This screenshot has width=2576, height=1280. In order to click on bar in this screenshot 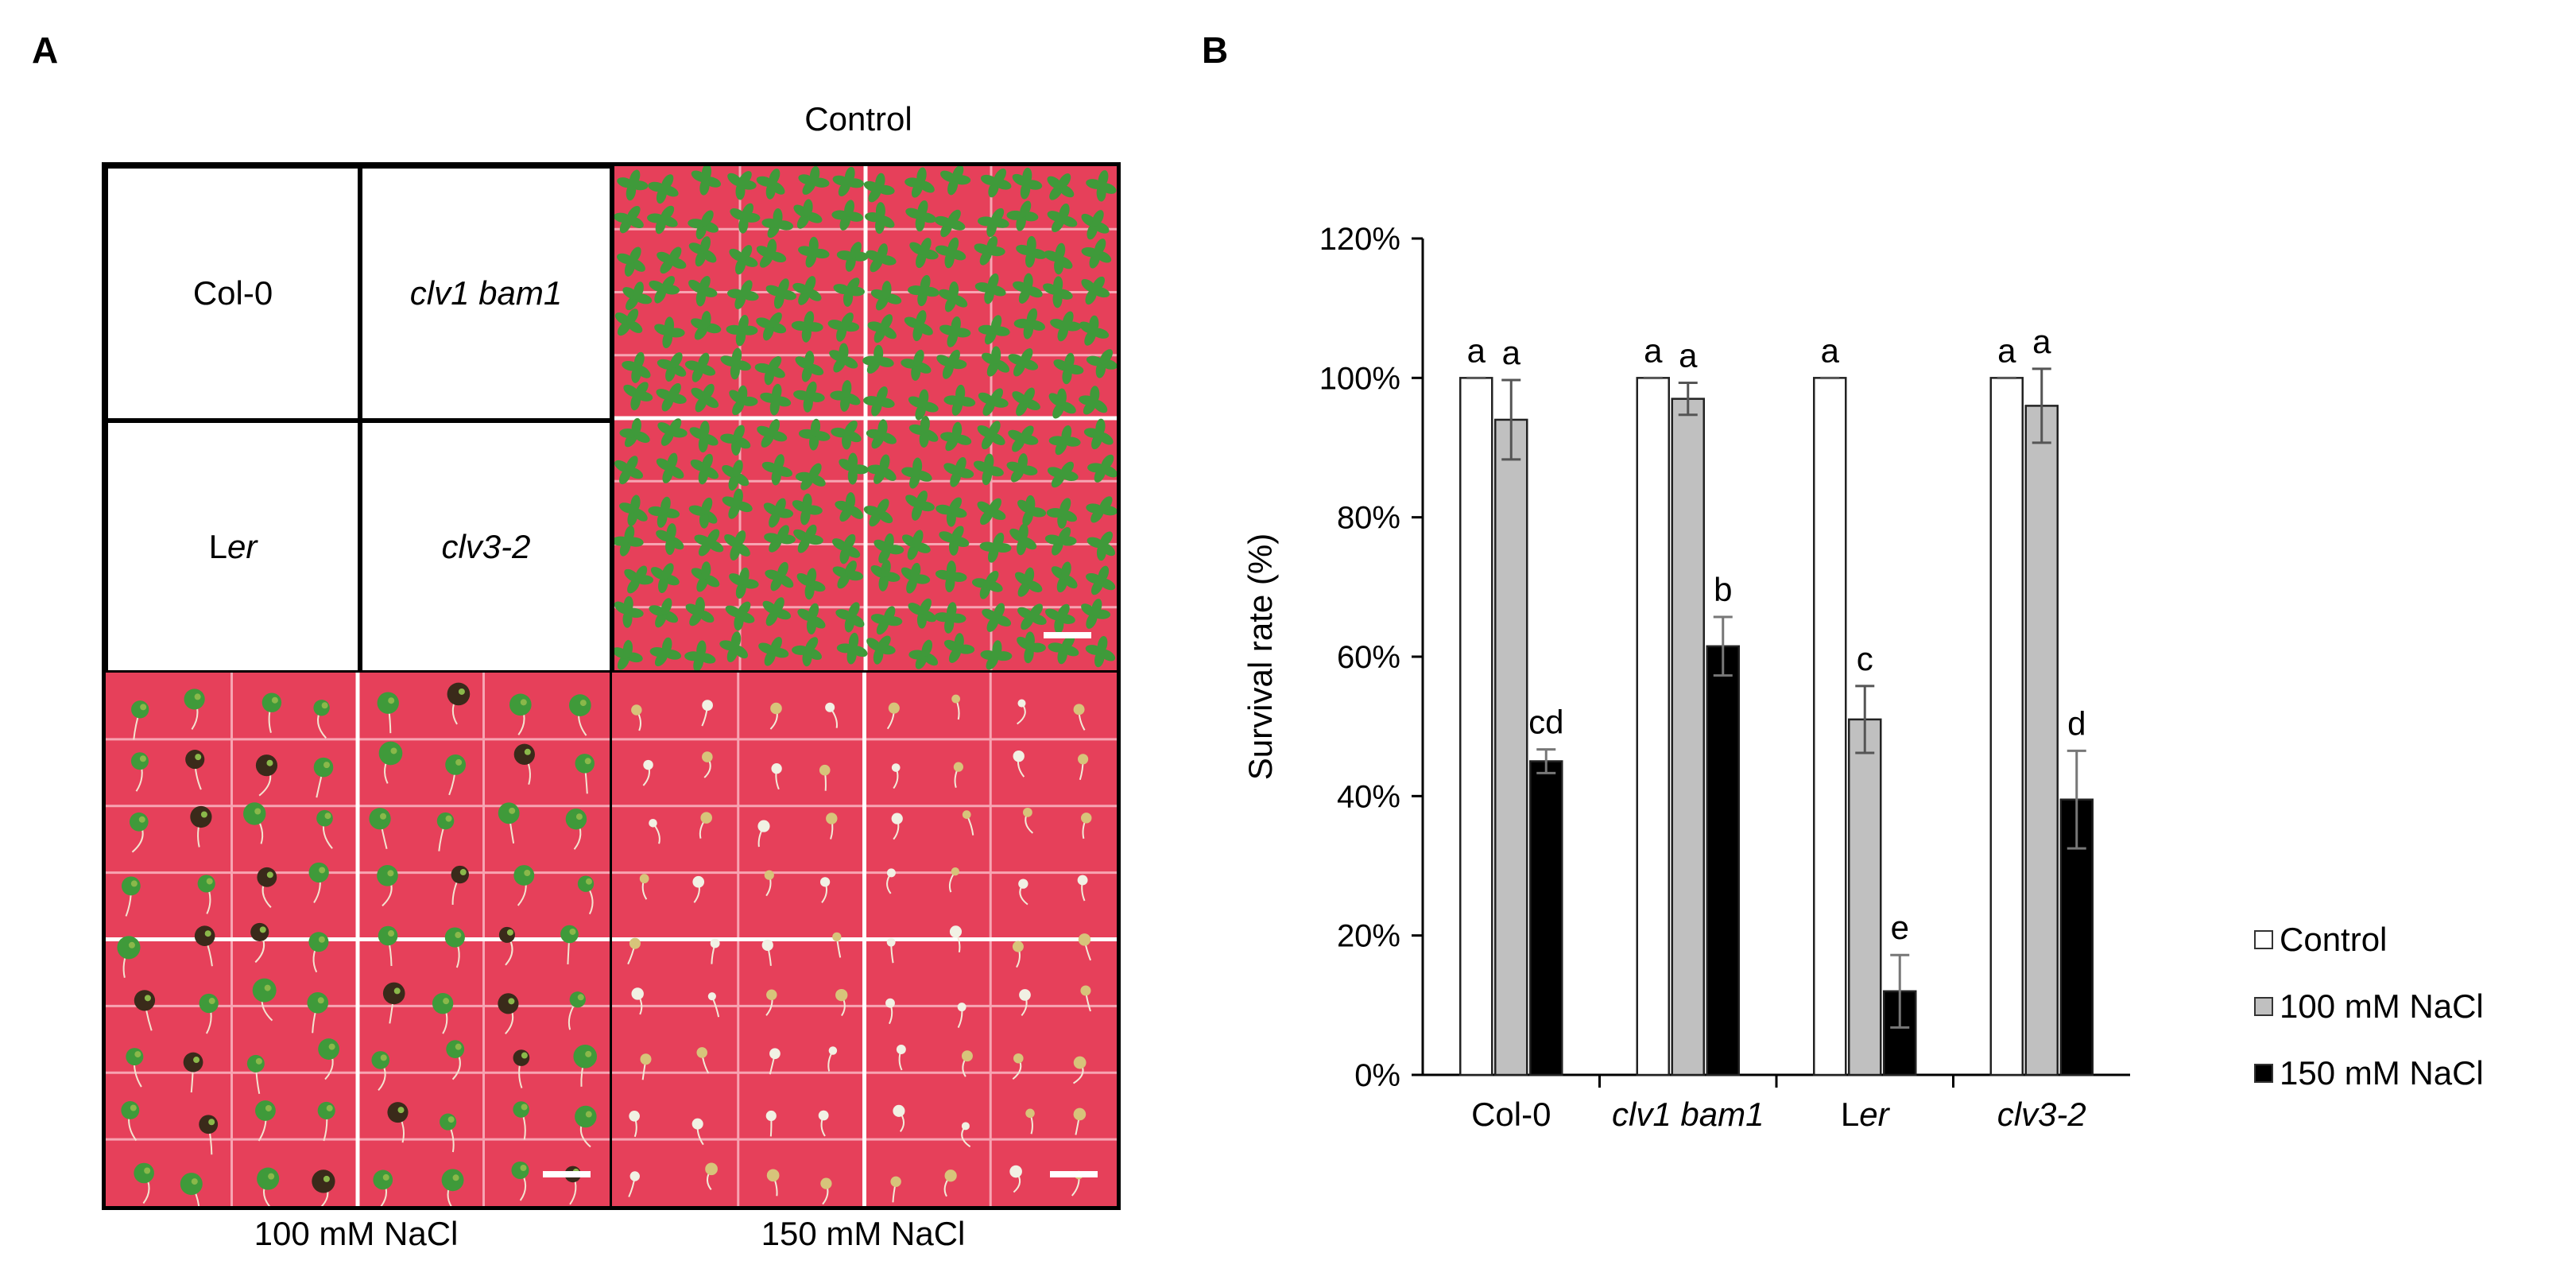, I will do `click(1830, 726)`.